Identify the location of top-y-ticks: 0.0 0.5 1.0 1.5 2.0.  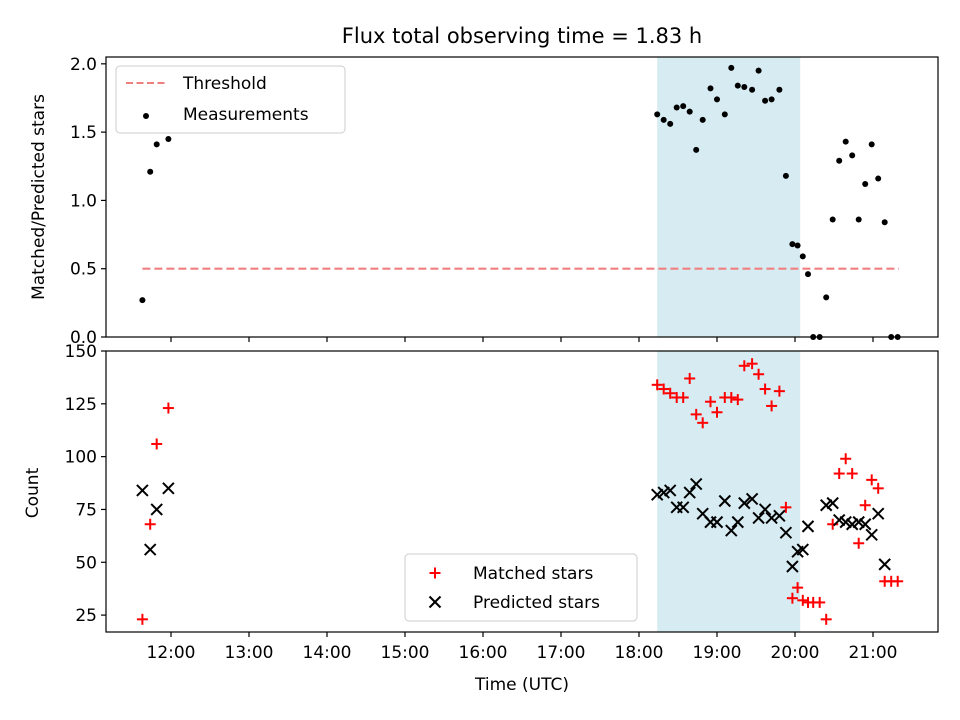
(88, 201).